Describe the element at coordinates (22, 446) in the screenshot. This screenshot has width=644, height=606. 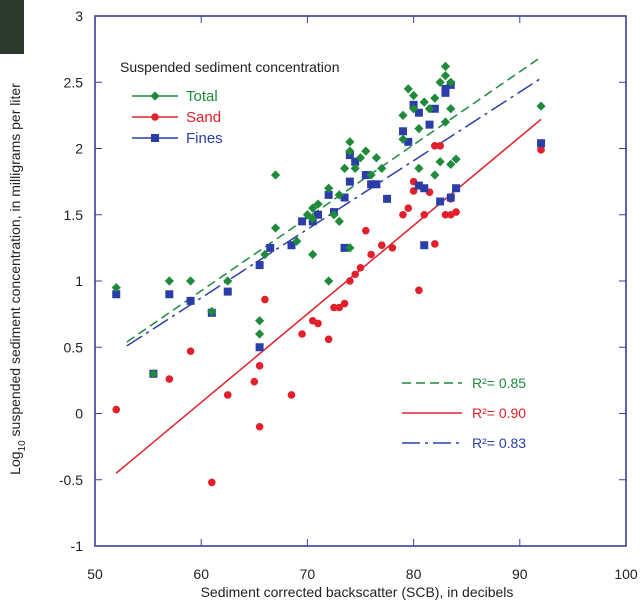
I see `y-axis-label-subscript: 10` at that location.